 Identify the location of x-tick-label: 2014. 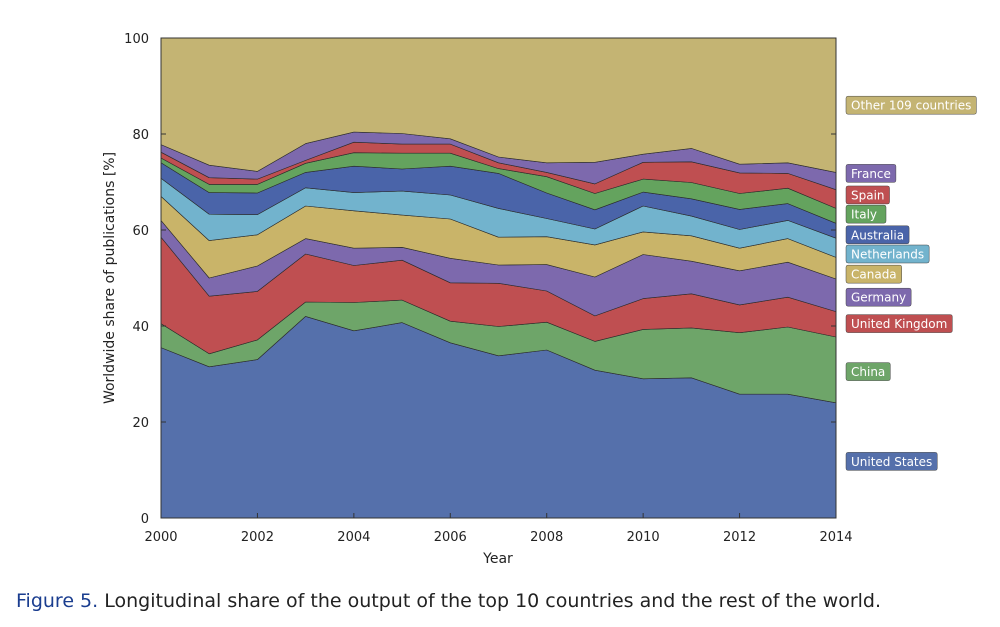
(835, 537).